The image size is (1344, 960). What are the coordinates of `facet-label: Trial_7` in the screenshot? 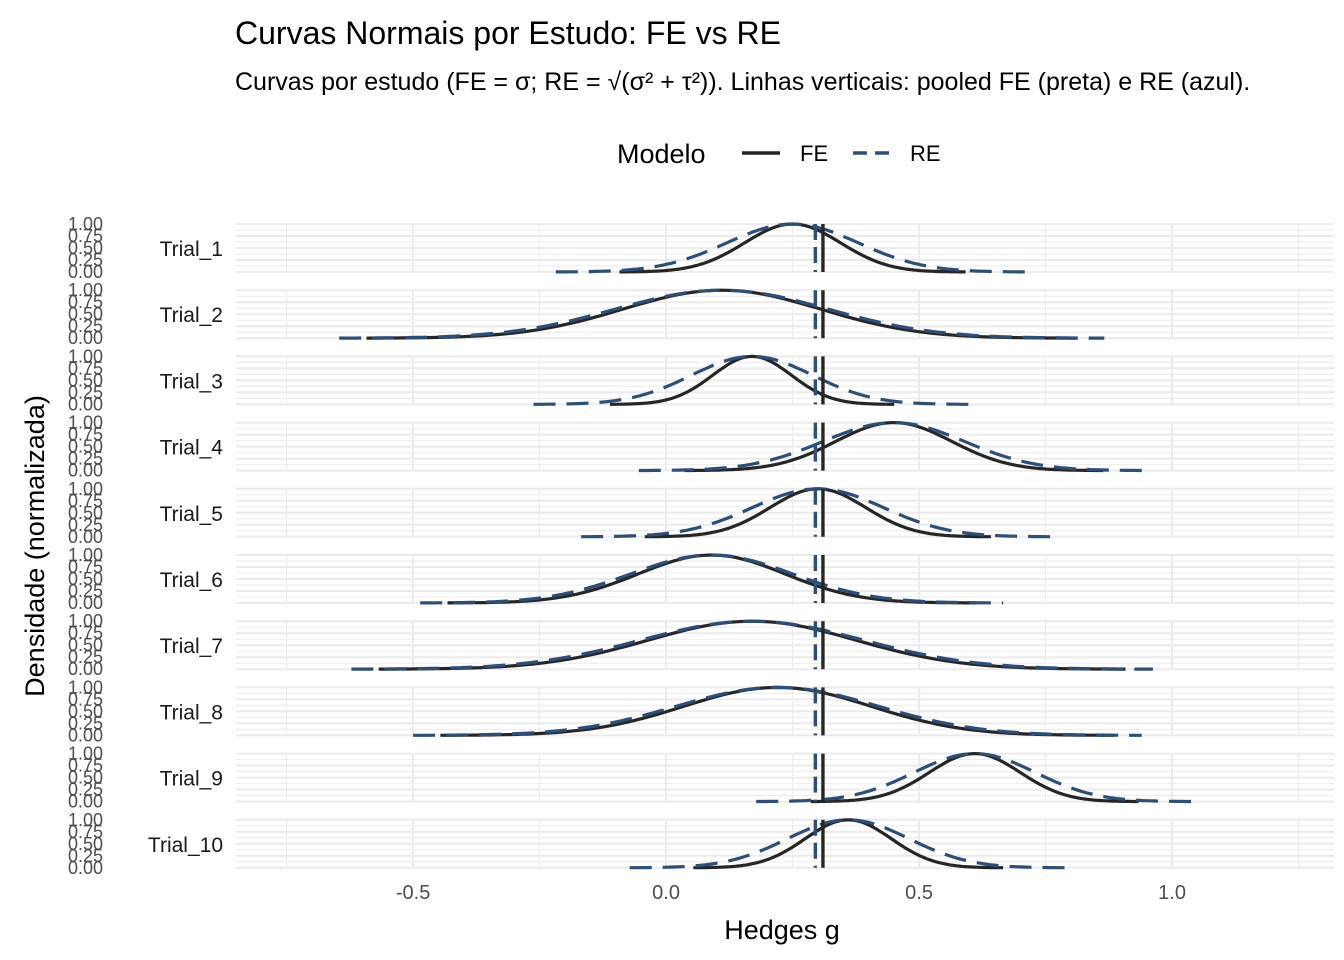 It's located at (191, 646).